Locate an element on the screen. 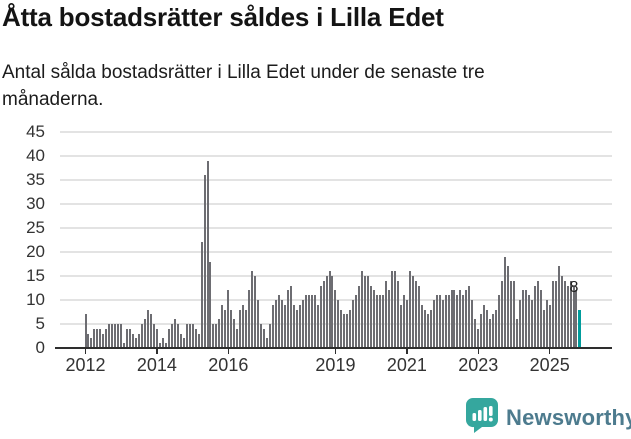 This screenshot has width=631, height=439. x-axis-line is located at coordinates (333, 348).